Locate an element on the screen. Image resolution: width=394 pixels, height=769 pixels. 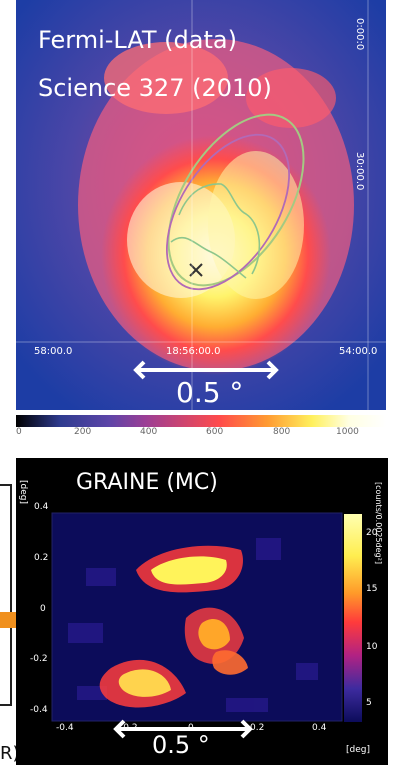
fermi-label-line1: Fermi-LAT (data) is located at coordinates (137, 40).